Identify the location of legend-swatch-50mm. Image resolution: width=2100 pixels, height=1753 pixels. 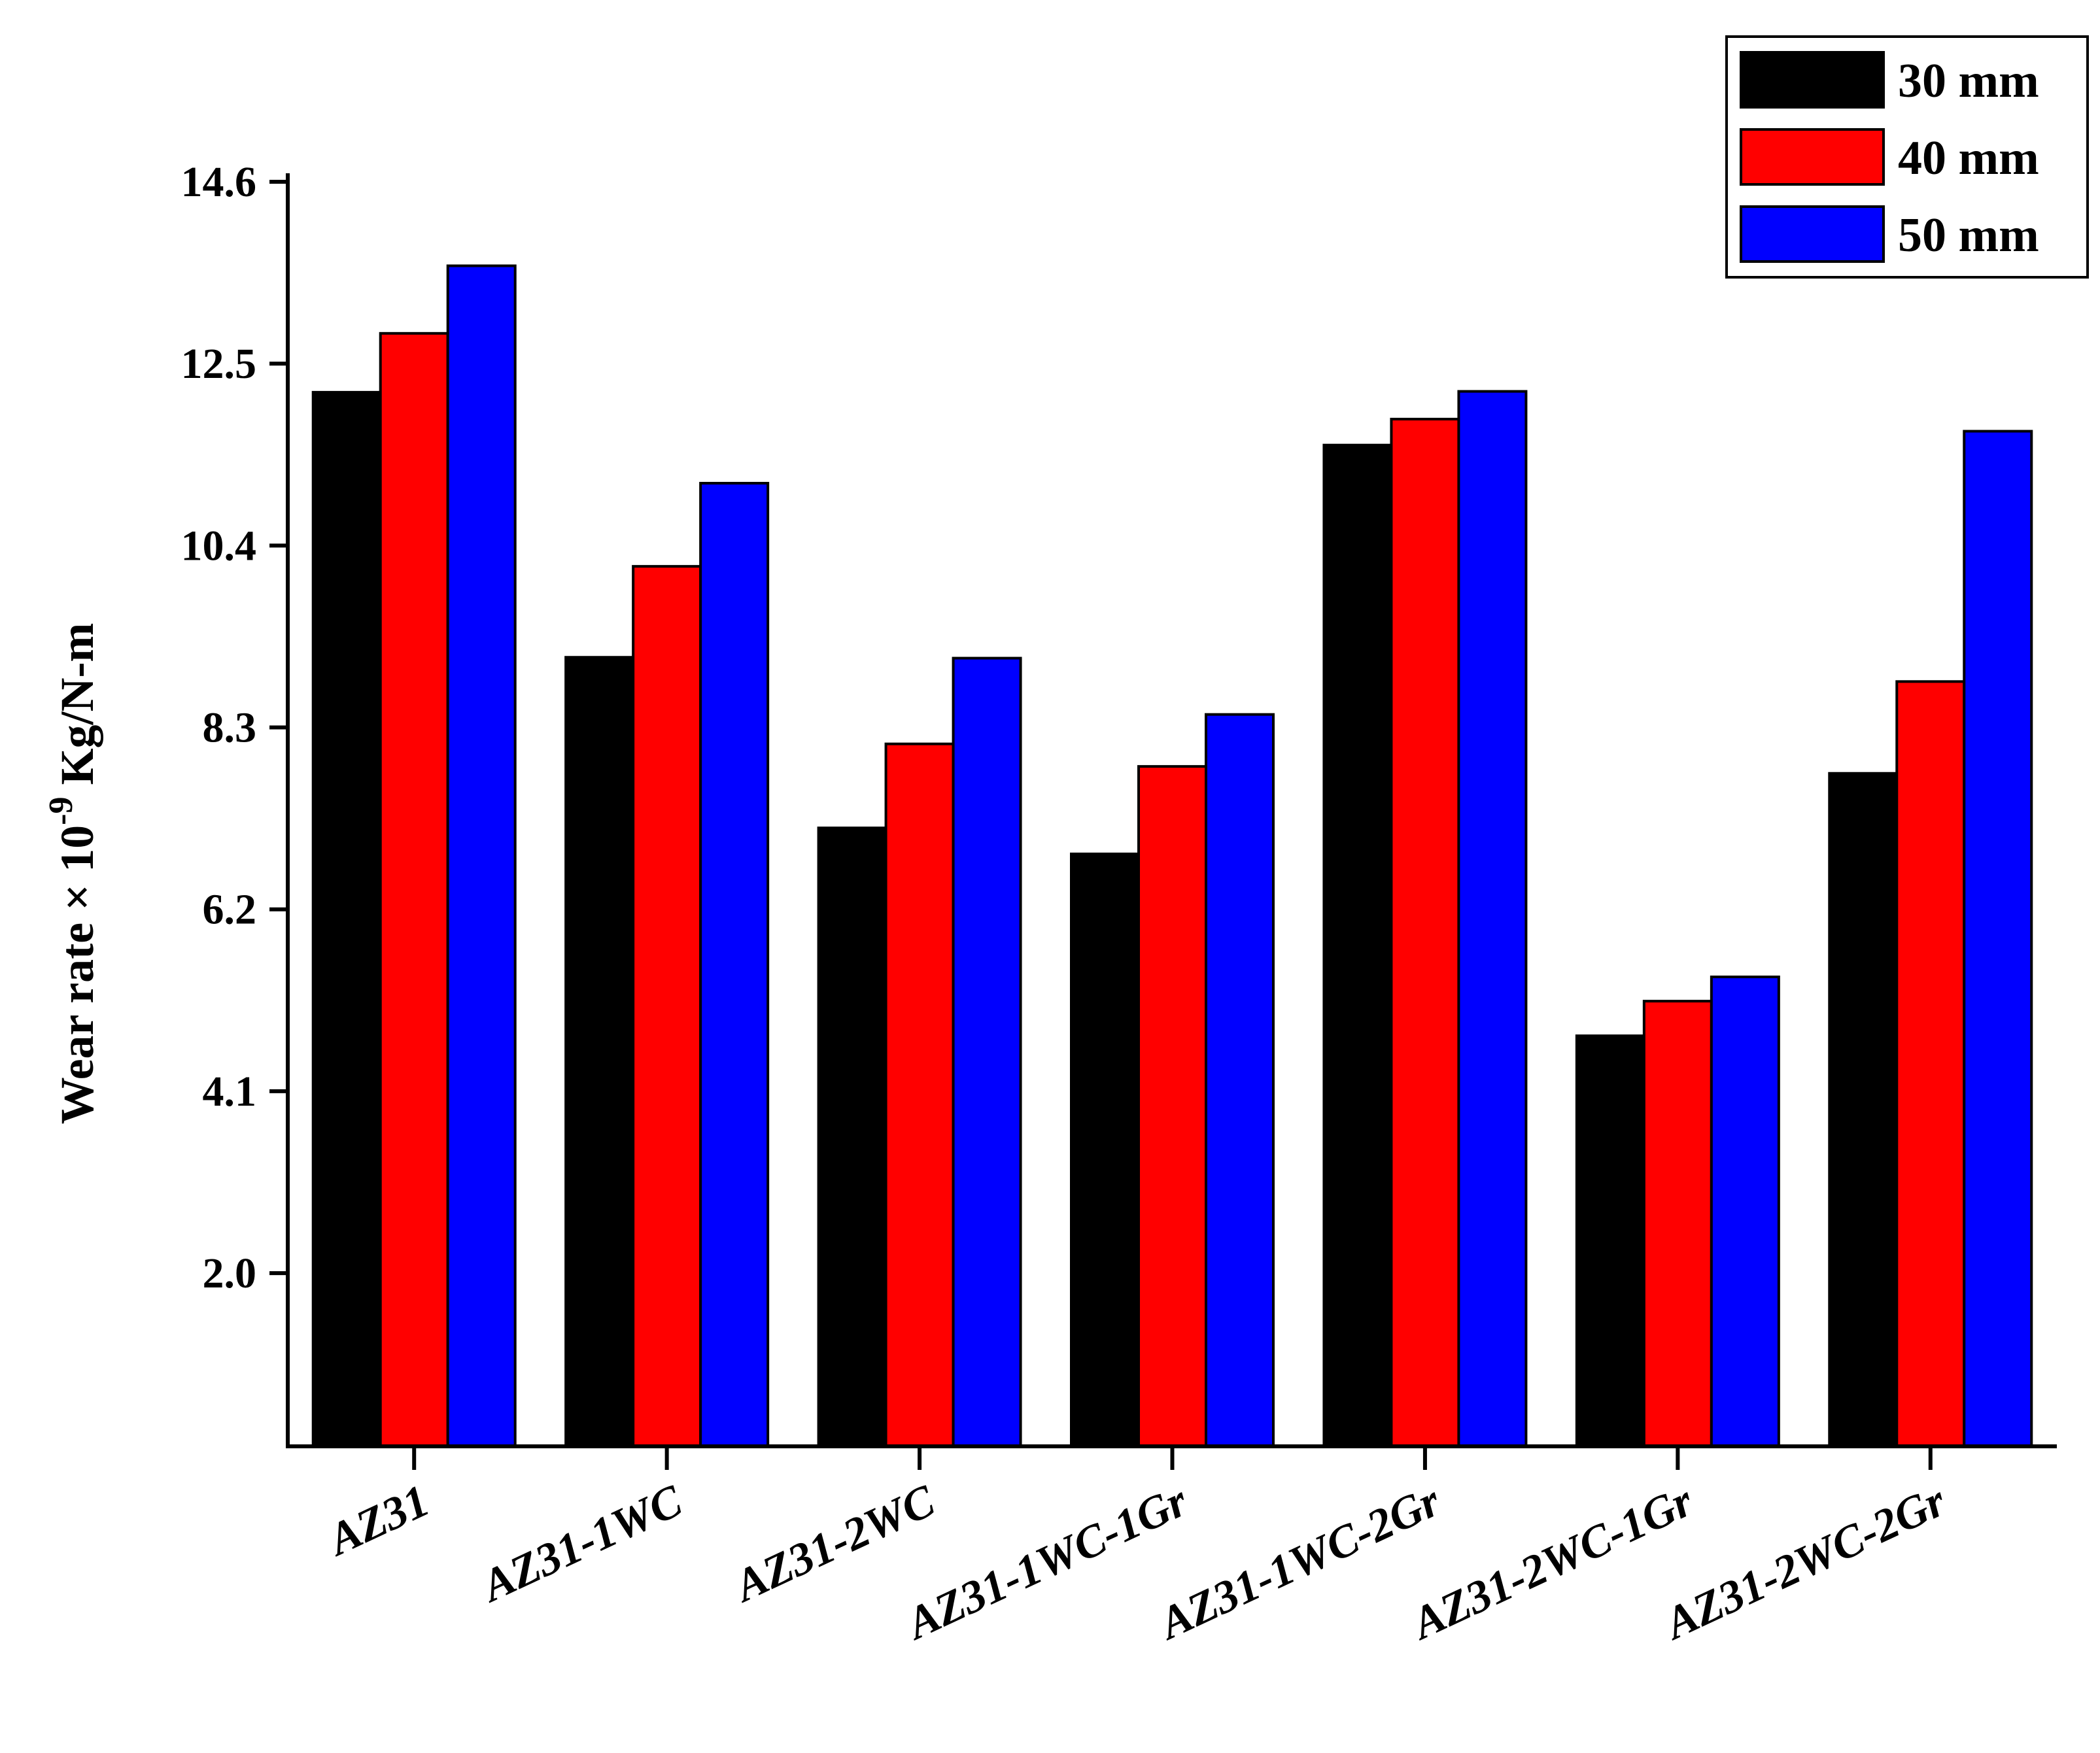
(1812, 234).